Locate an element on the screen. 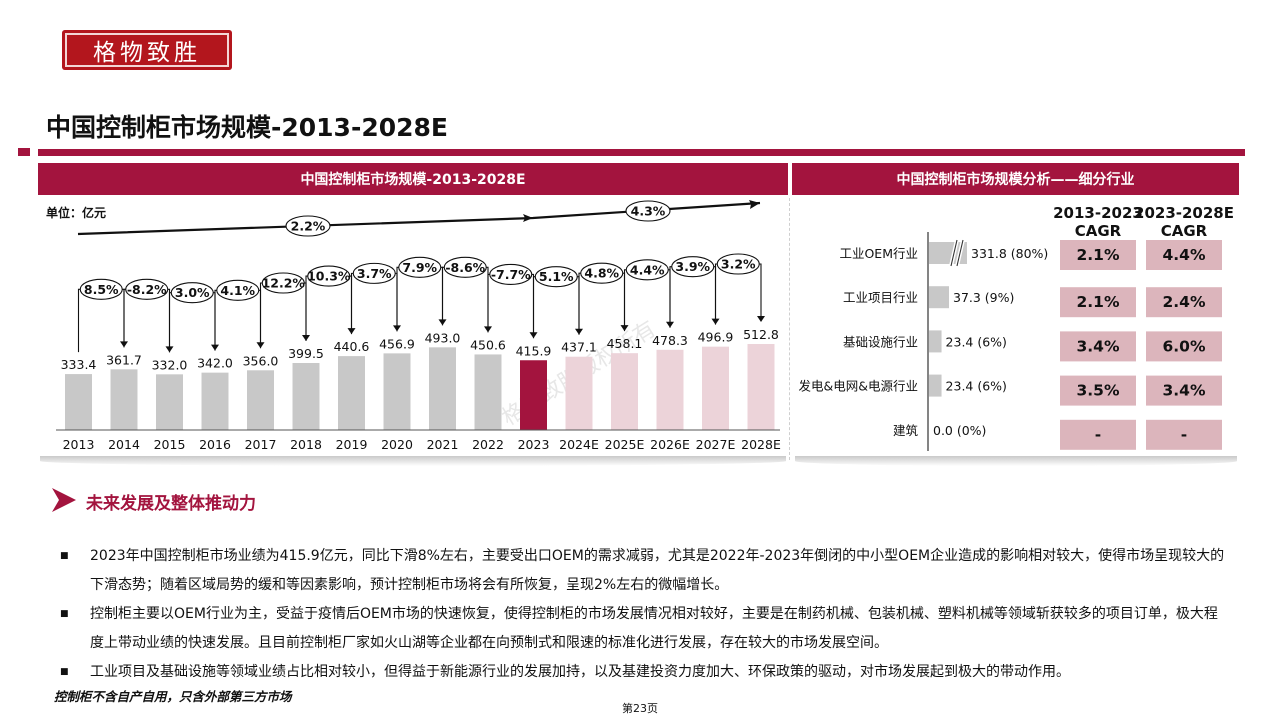 The height and width of the screenshot is (720, 1280). growth-label-2026E: 4.4% is located at coordinates (647, 269).